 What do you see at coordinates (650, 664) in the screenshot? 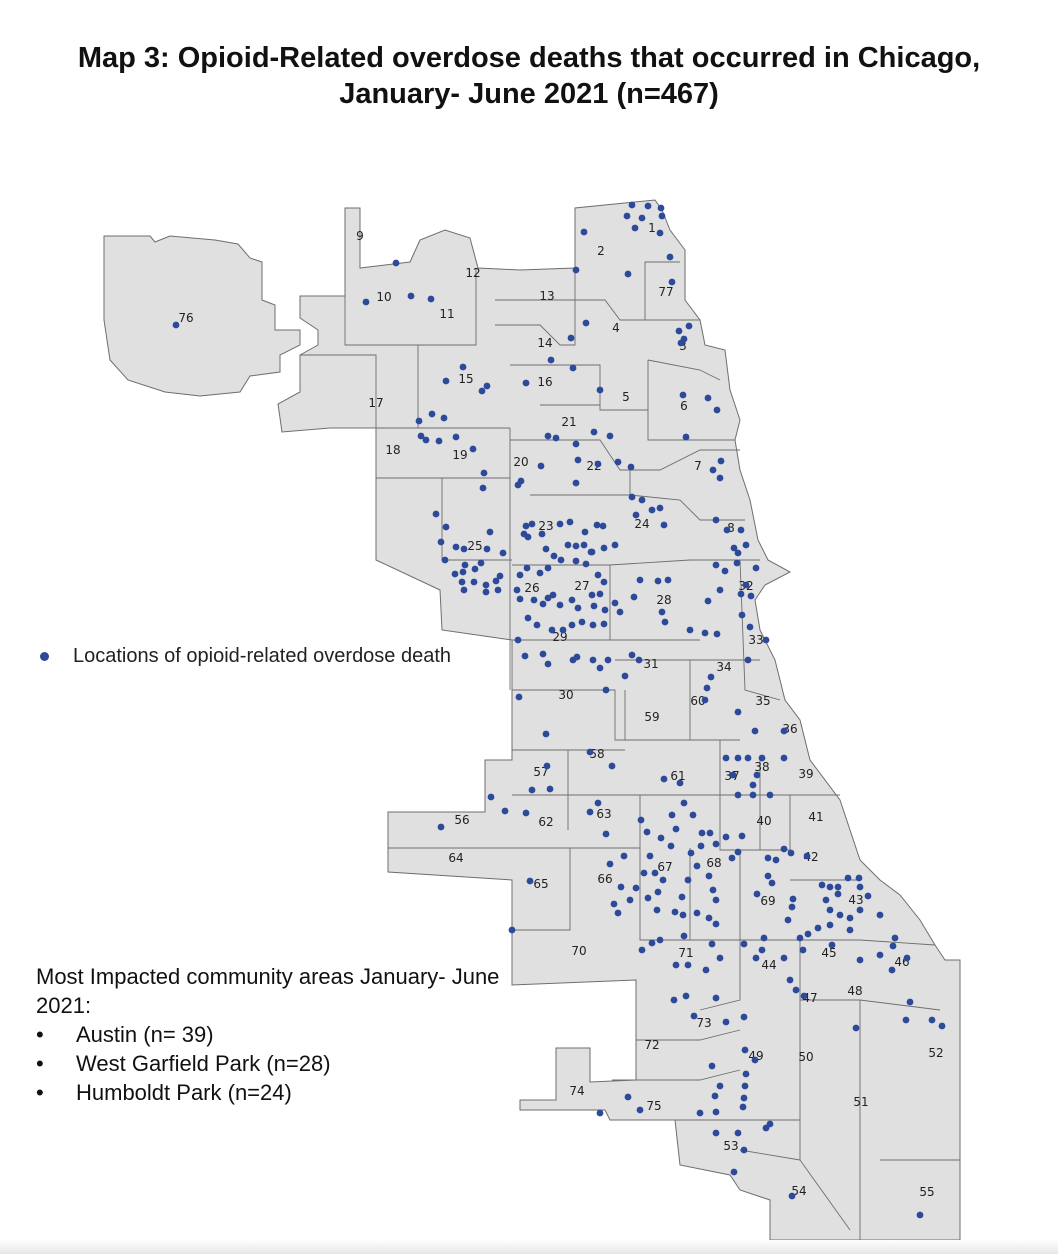
I see `community-area-label: 31` at bounding box center [650, 664].